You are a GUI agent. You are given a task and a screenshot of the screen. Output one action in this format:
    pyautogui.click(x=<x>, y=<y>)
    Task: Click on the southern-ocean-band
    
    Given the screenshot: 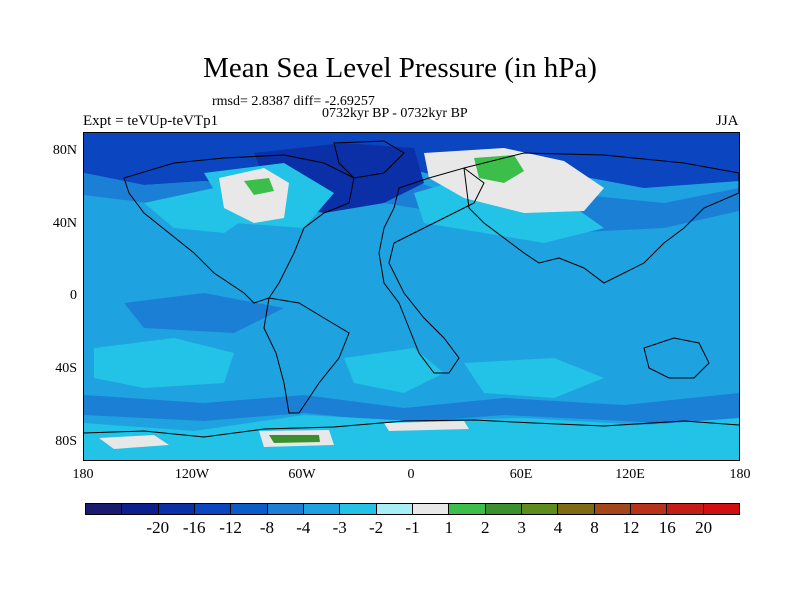 What is the action you would take?
    pyautogui.click(x=411, y=410)
    